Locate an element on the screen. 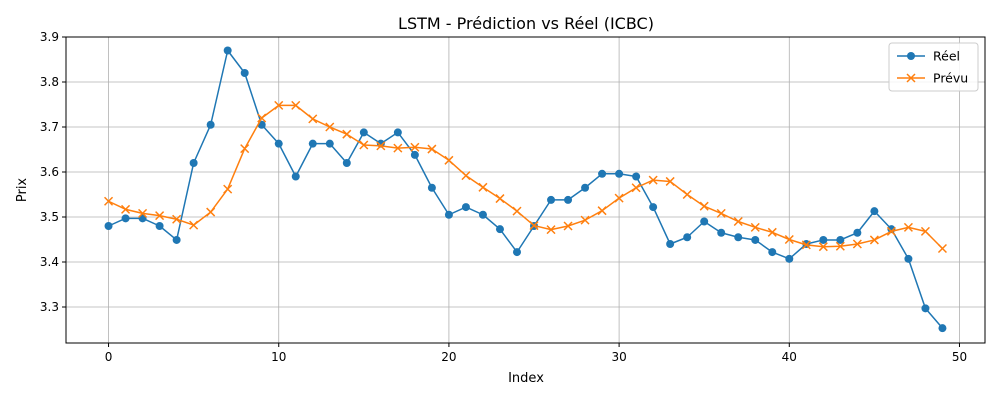 The image size is (1000, 400). legend-marker-reel is located at coordinates (911, 56).